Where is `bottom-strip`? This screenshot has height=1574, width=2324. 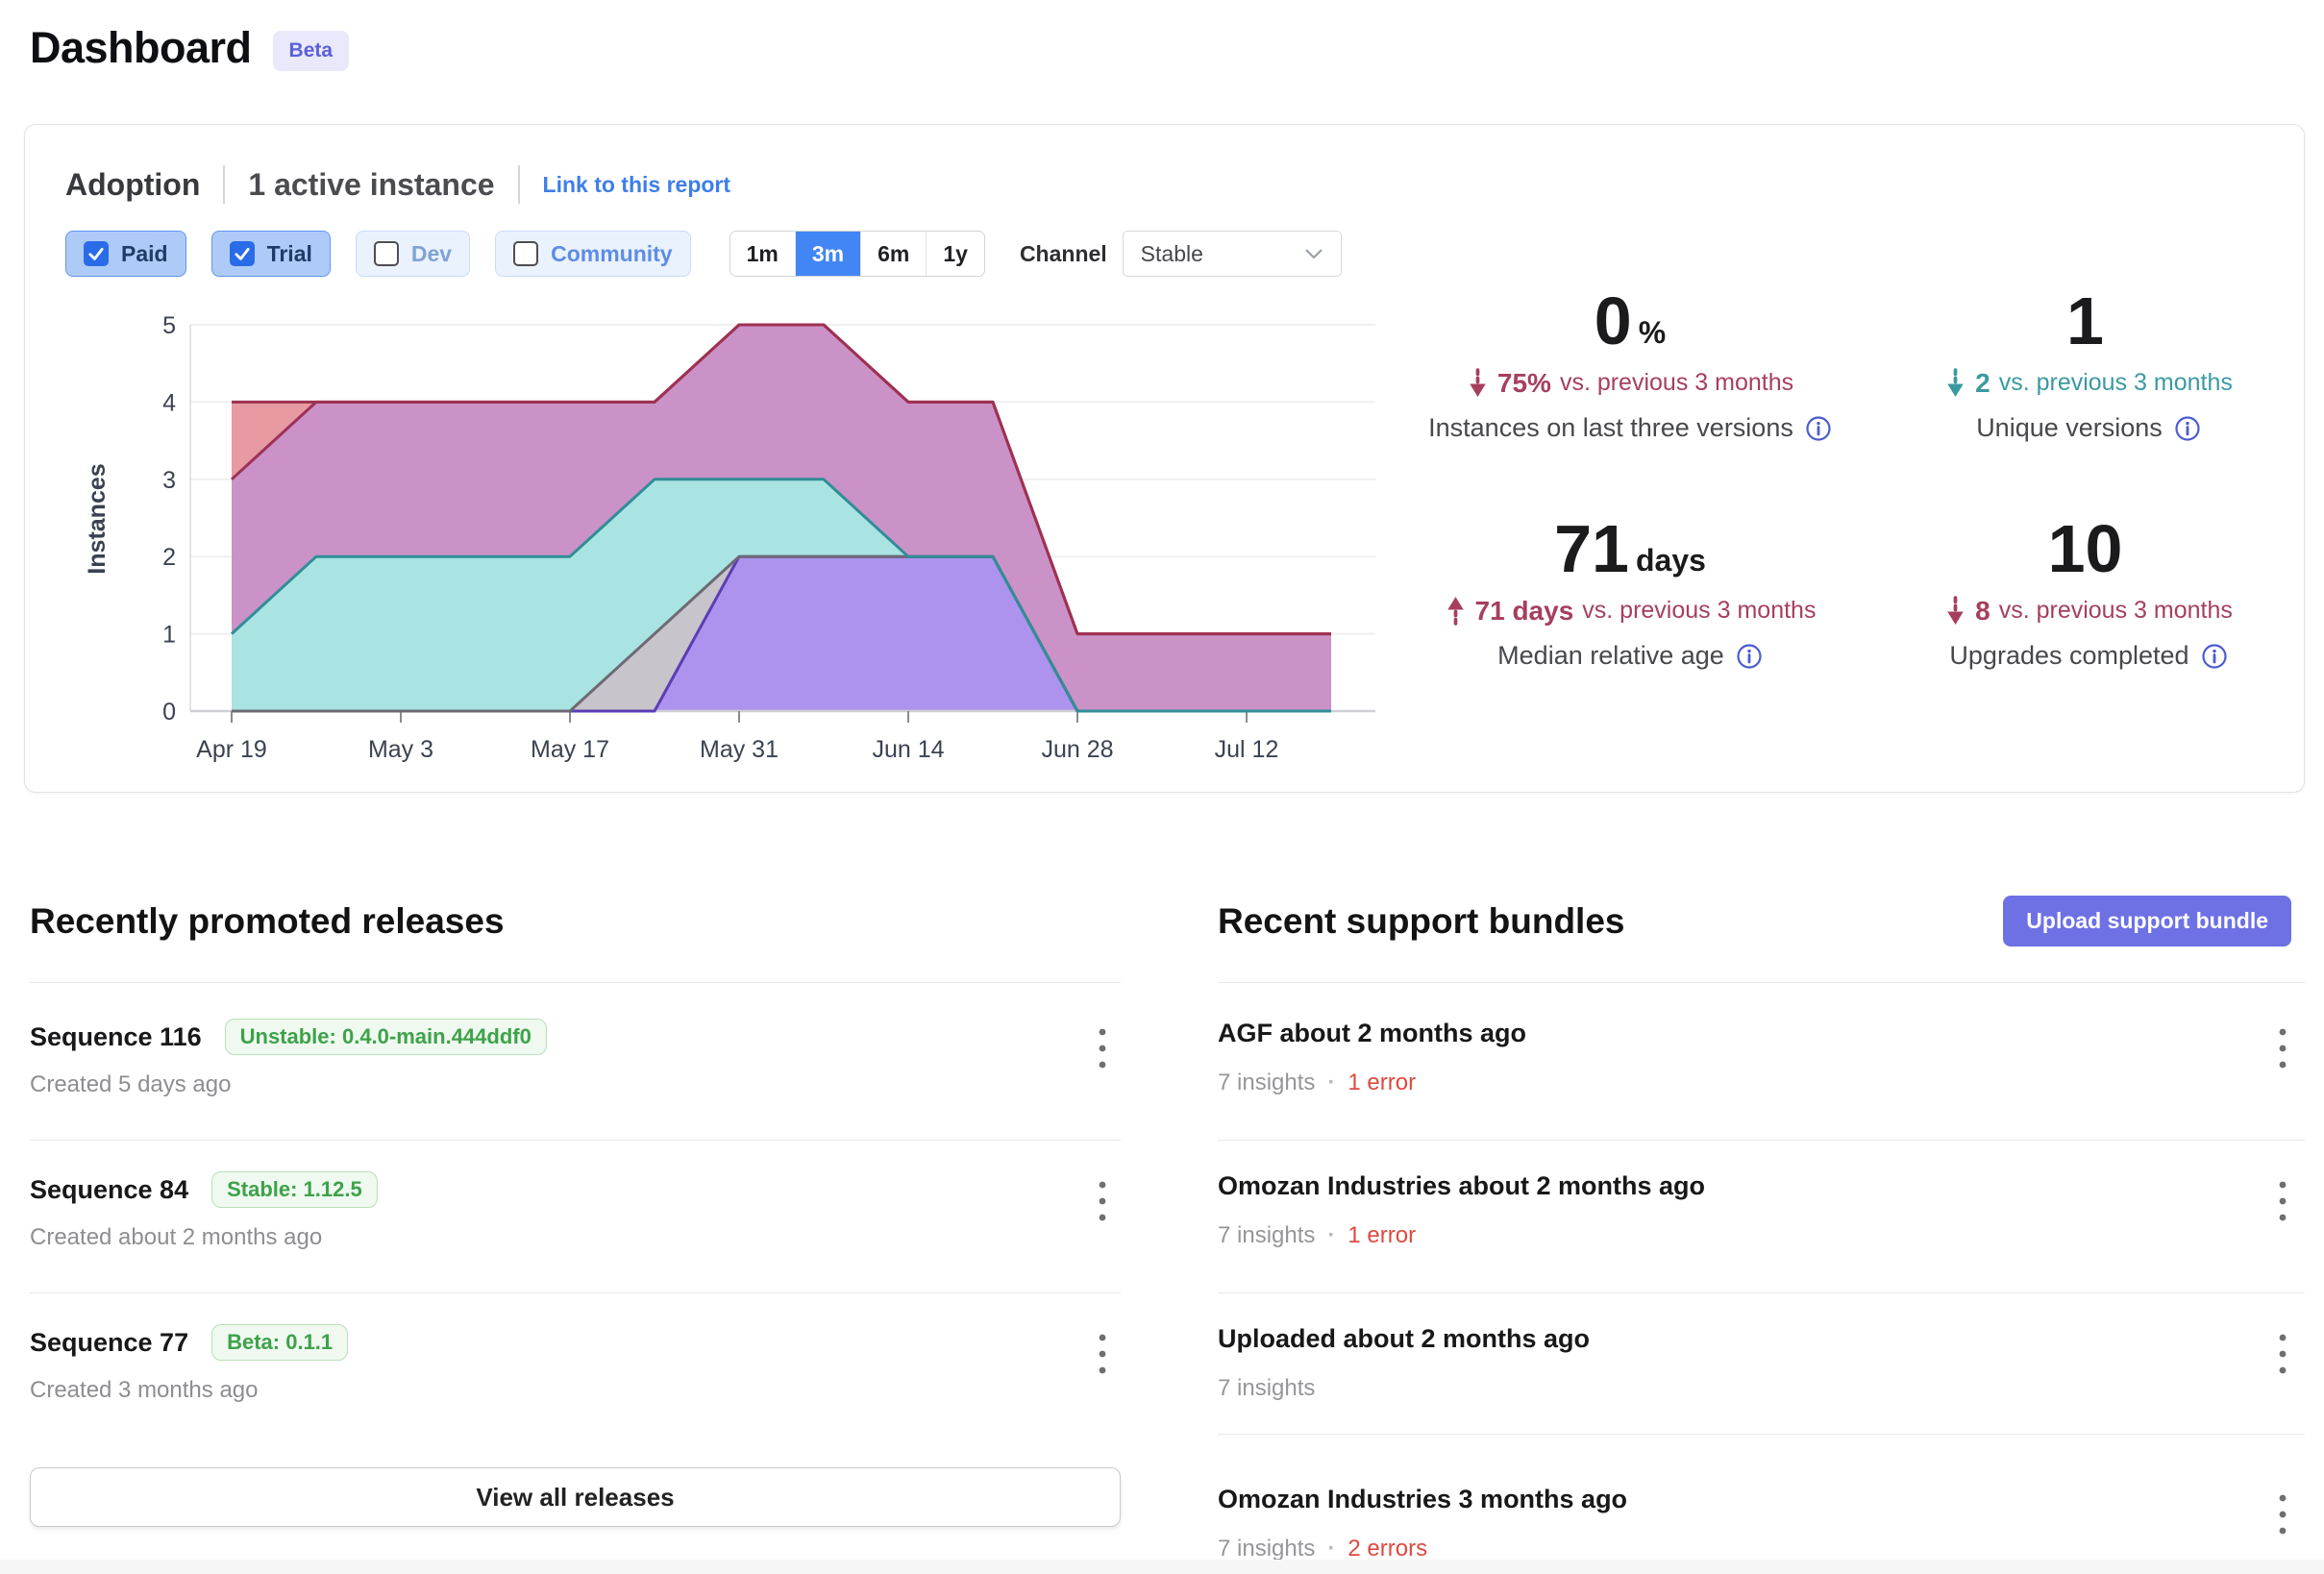
bottom-strip is located at coordinates (1162, 1567).